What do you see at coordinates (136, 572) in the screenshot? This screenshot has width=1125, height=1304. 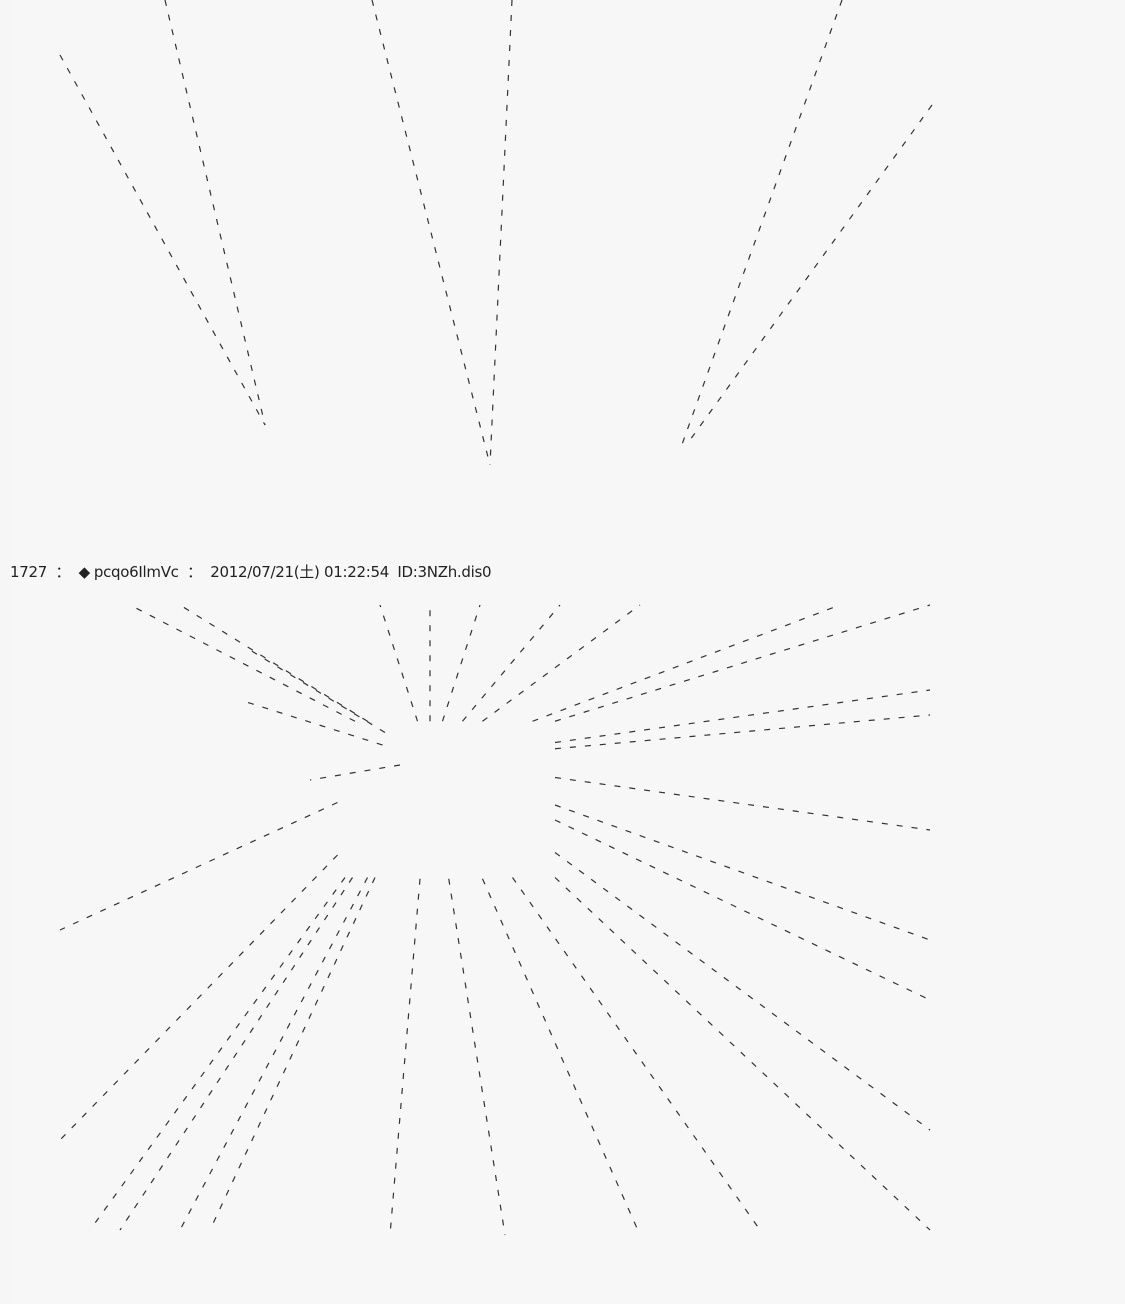 I see `trip-code: pcqo6IlmVc` at bounding box center [136, 572].